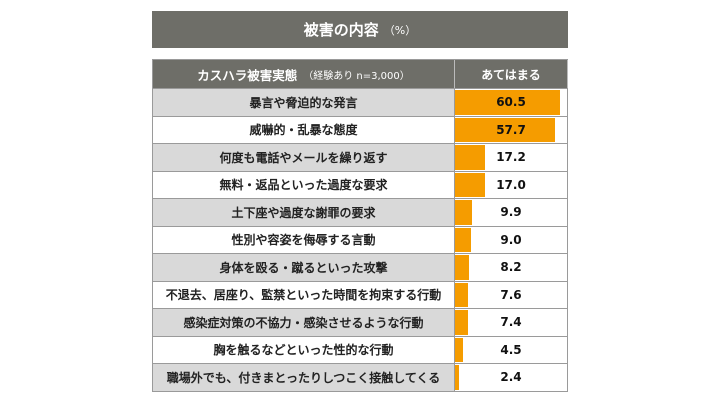 The width and height of the screenshot is (720, 410). I want to click on data-label: 9.0, so click(511, 239).